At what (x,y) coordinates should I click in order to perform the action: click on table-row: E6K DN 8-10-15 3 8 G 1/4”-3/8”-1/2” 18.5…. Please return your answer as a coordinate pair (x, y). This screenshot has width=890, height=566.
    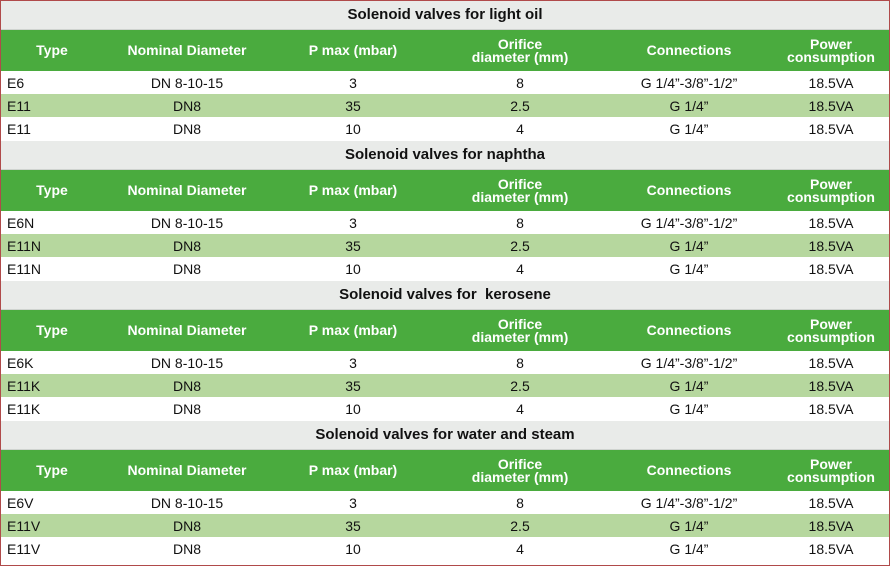
    Looking at the image, I should click on (445, 362).